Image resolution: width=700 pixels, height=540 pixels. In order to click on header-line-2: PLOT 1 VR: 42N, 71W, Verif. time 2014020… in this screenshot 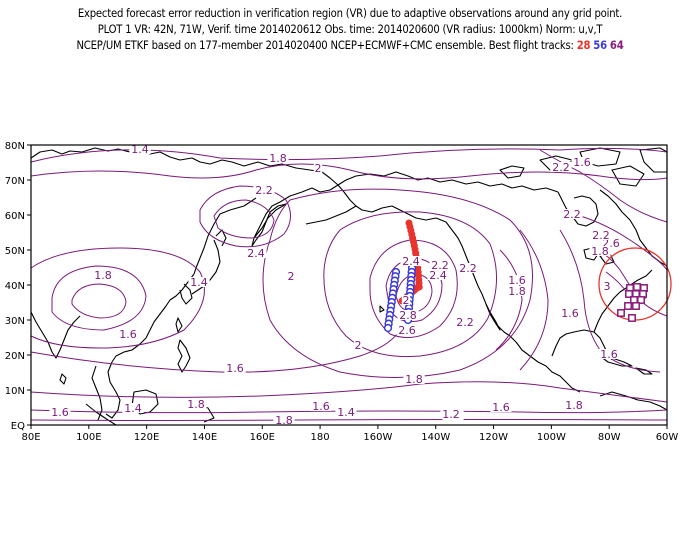, I will do `click(350, 29)`.